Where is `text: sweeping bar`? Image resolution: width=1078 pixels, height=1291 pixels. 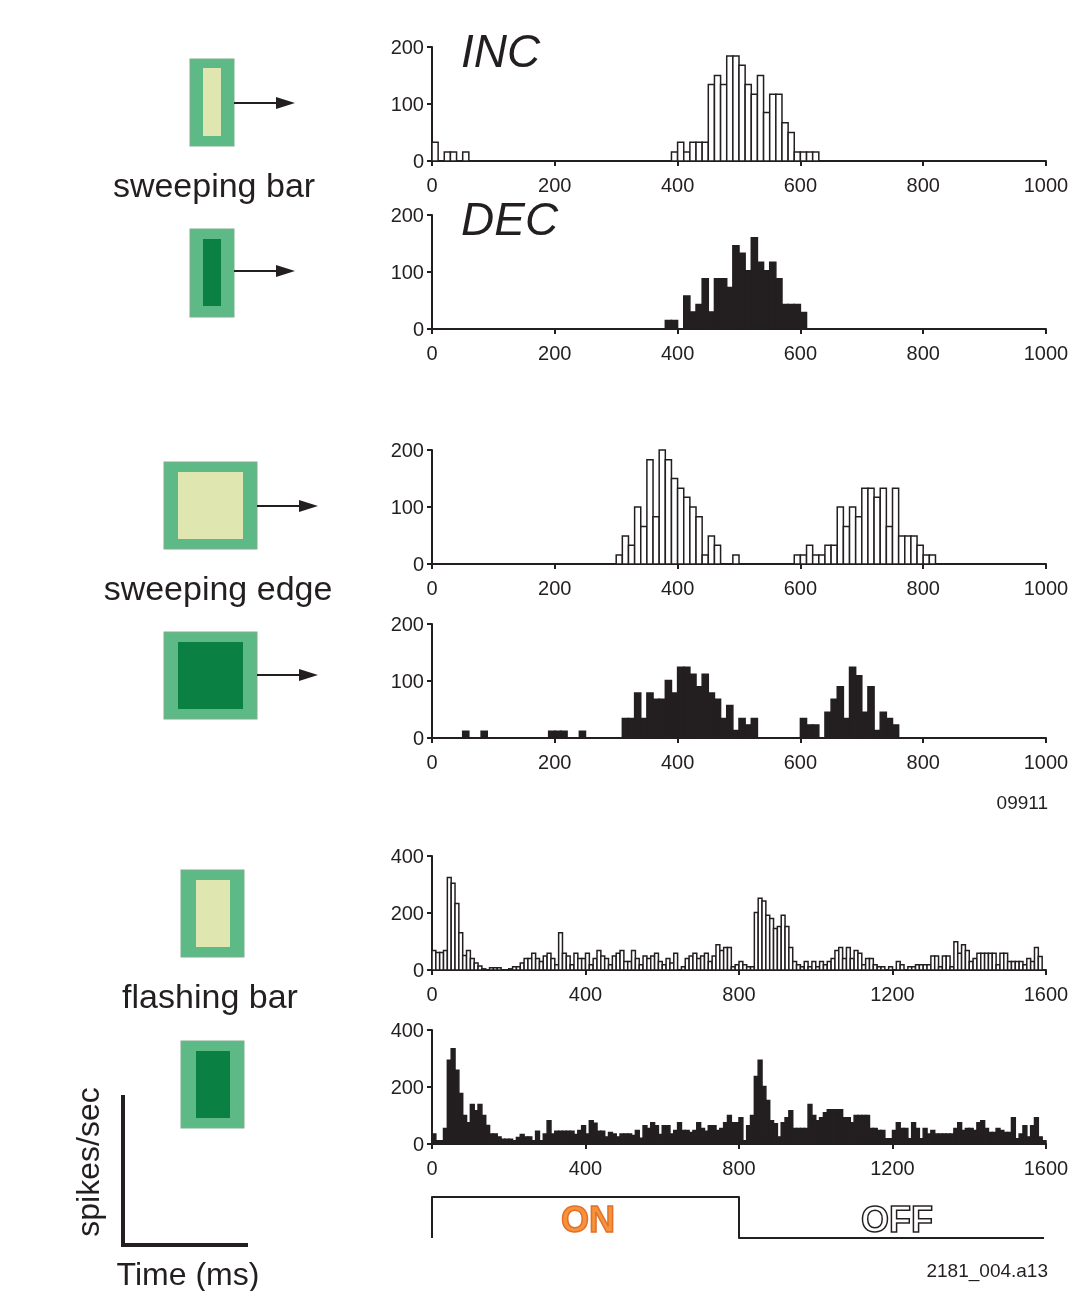
text: sweeping bar is located at coordinates (214, 185).